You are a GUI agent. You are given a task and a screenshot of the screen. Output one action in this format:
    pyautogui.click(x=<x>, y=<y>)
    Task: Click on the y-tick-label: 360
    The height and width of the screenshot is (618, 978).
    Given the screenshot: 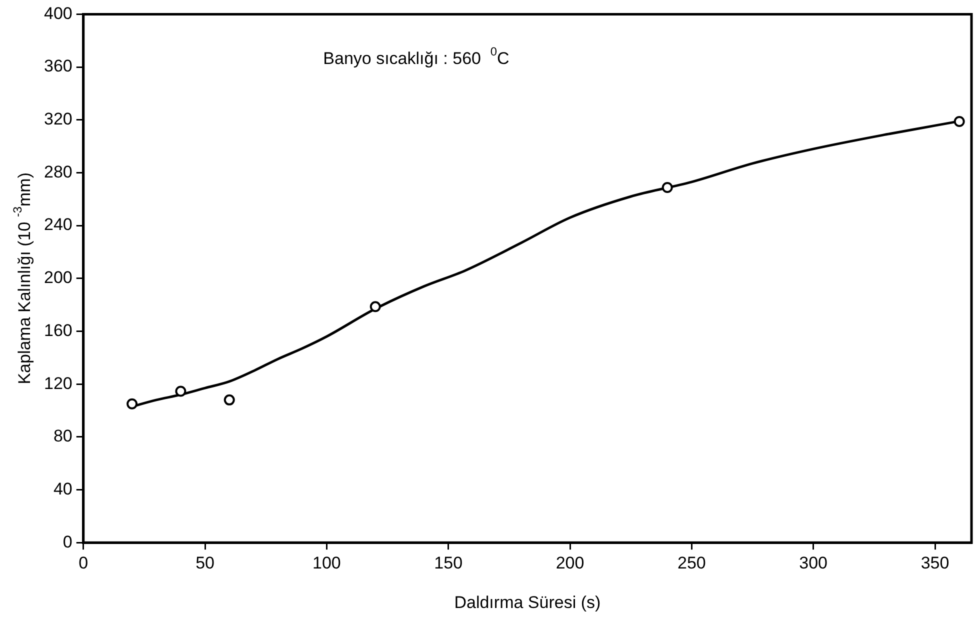 What is the action you would take?
    pyautogui.click(x=58, y=66)
    